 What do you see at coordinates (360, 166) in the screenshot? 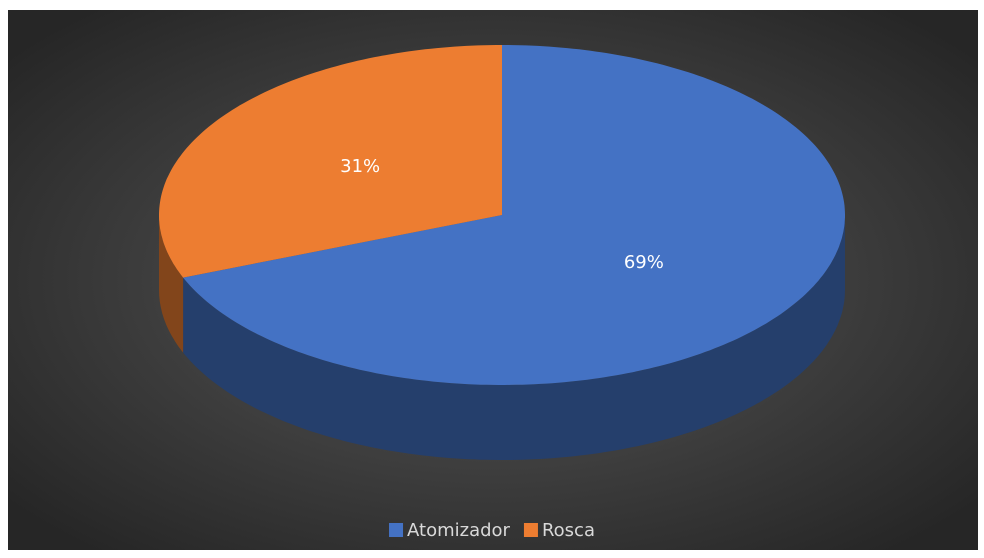
I see `data-label: 31%` at bounding box center [360, 166].